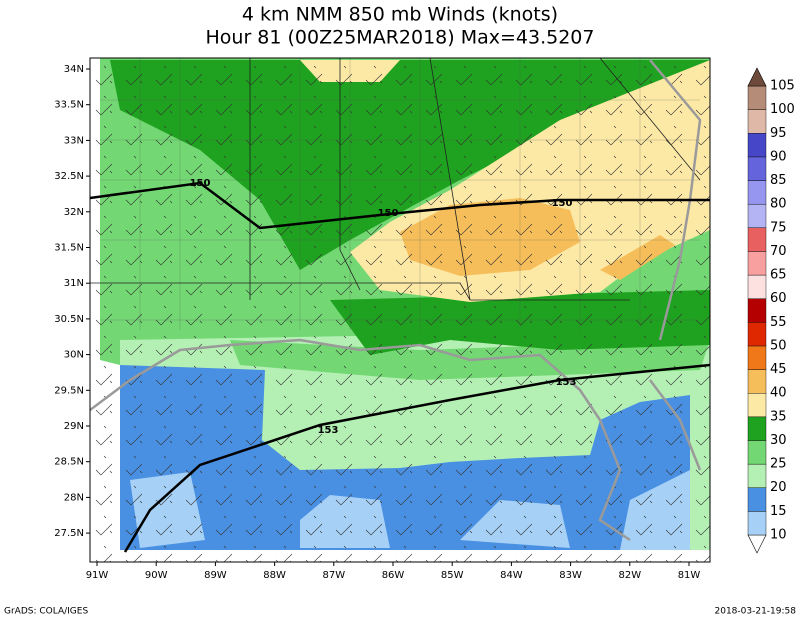  What do you see at coordinates (778, 156) in the screenshot?
I see `colorbar-label: 90` at bounding box center [778, 156].